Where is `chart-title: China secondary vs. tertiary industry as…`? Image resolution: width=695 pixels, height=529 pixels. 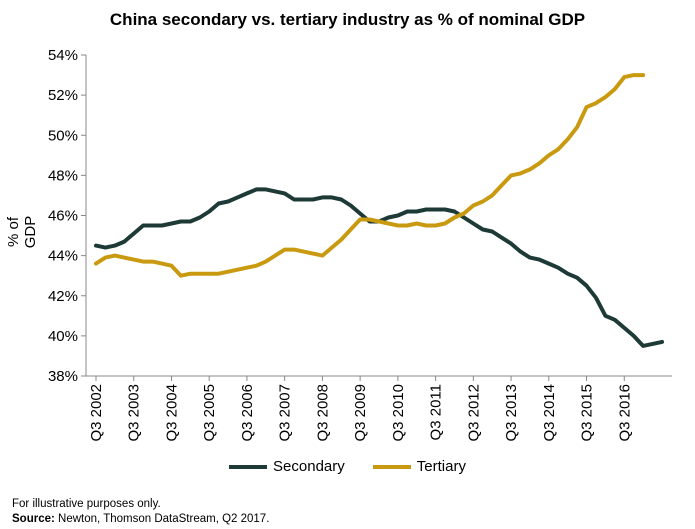 chart-title: China secondary vs. tertiary industry as… is located at coordinates (347, 19).